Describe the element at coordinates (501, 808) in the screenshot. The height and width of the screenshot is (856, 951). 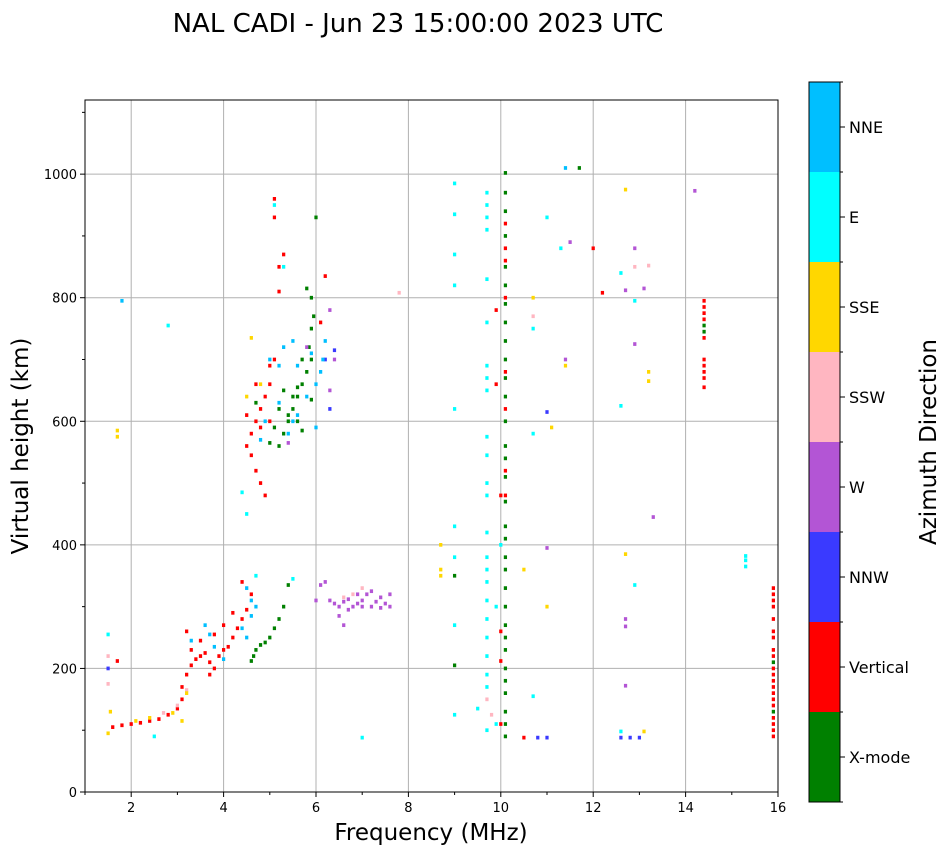
I see `x-tick-label: 10` at that location.